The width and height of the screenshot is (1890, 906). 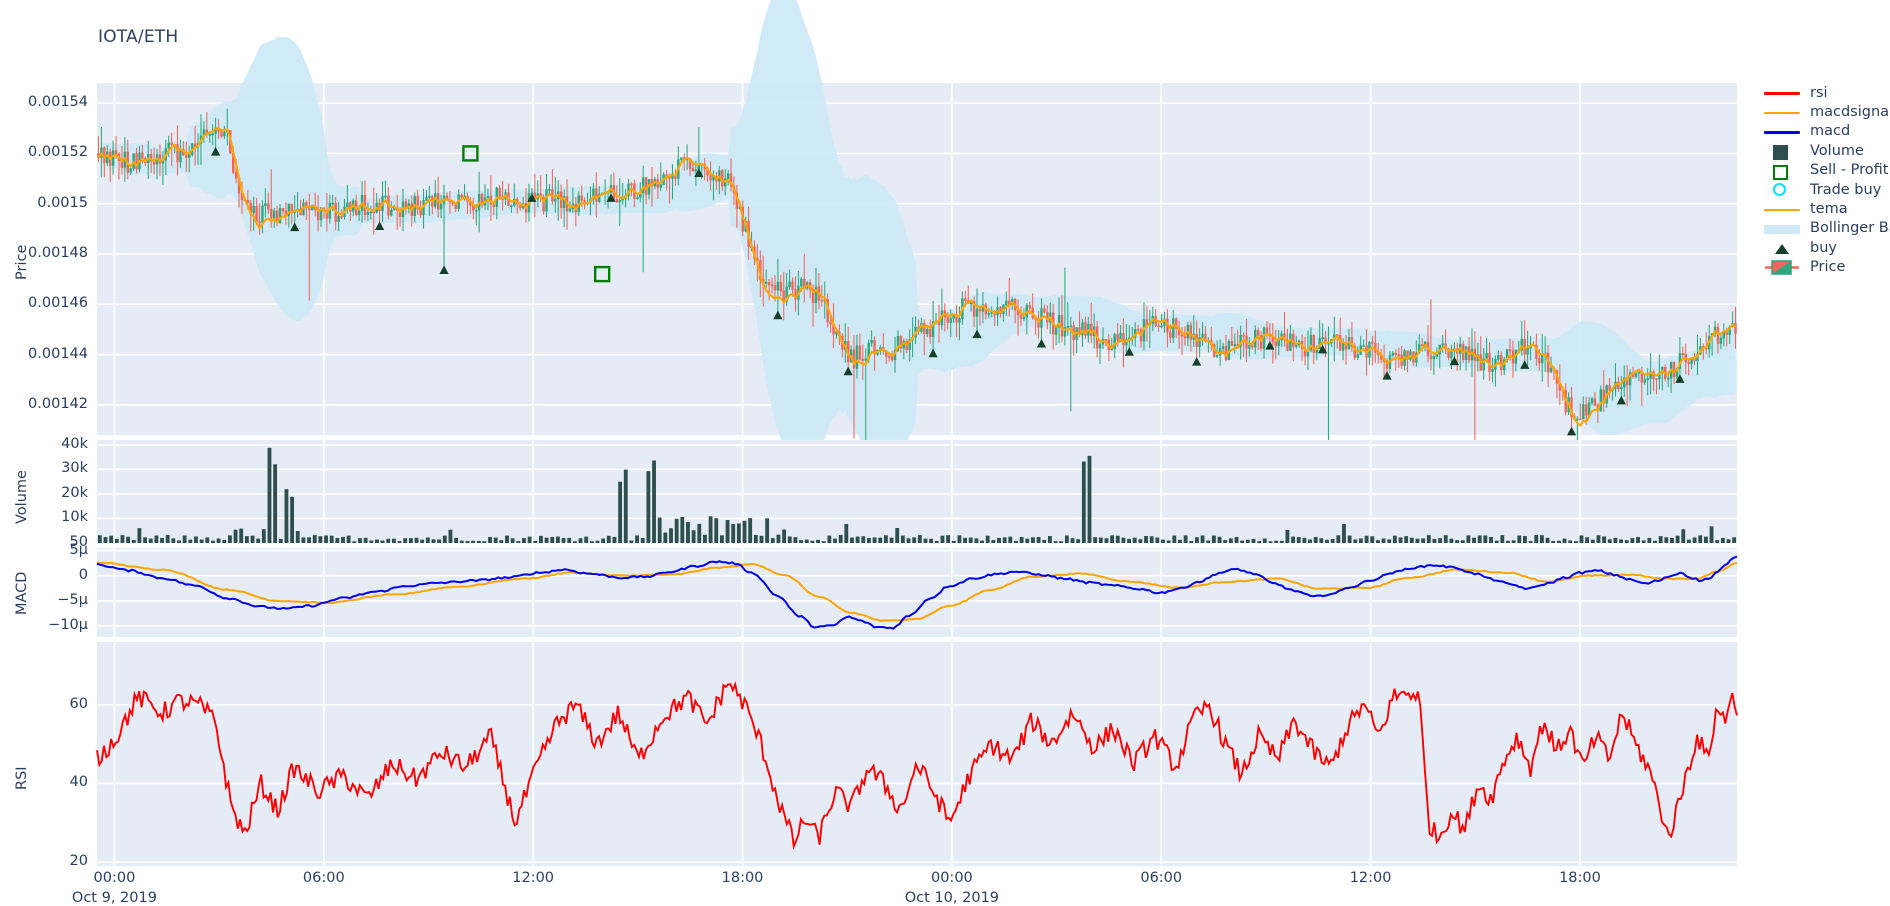 What do you see at coordinates (1850, 228) in the screenshot?
I see `legend-item-label: Bollinger Band` at bounding box center [1850, 228].